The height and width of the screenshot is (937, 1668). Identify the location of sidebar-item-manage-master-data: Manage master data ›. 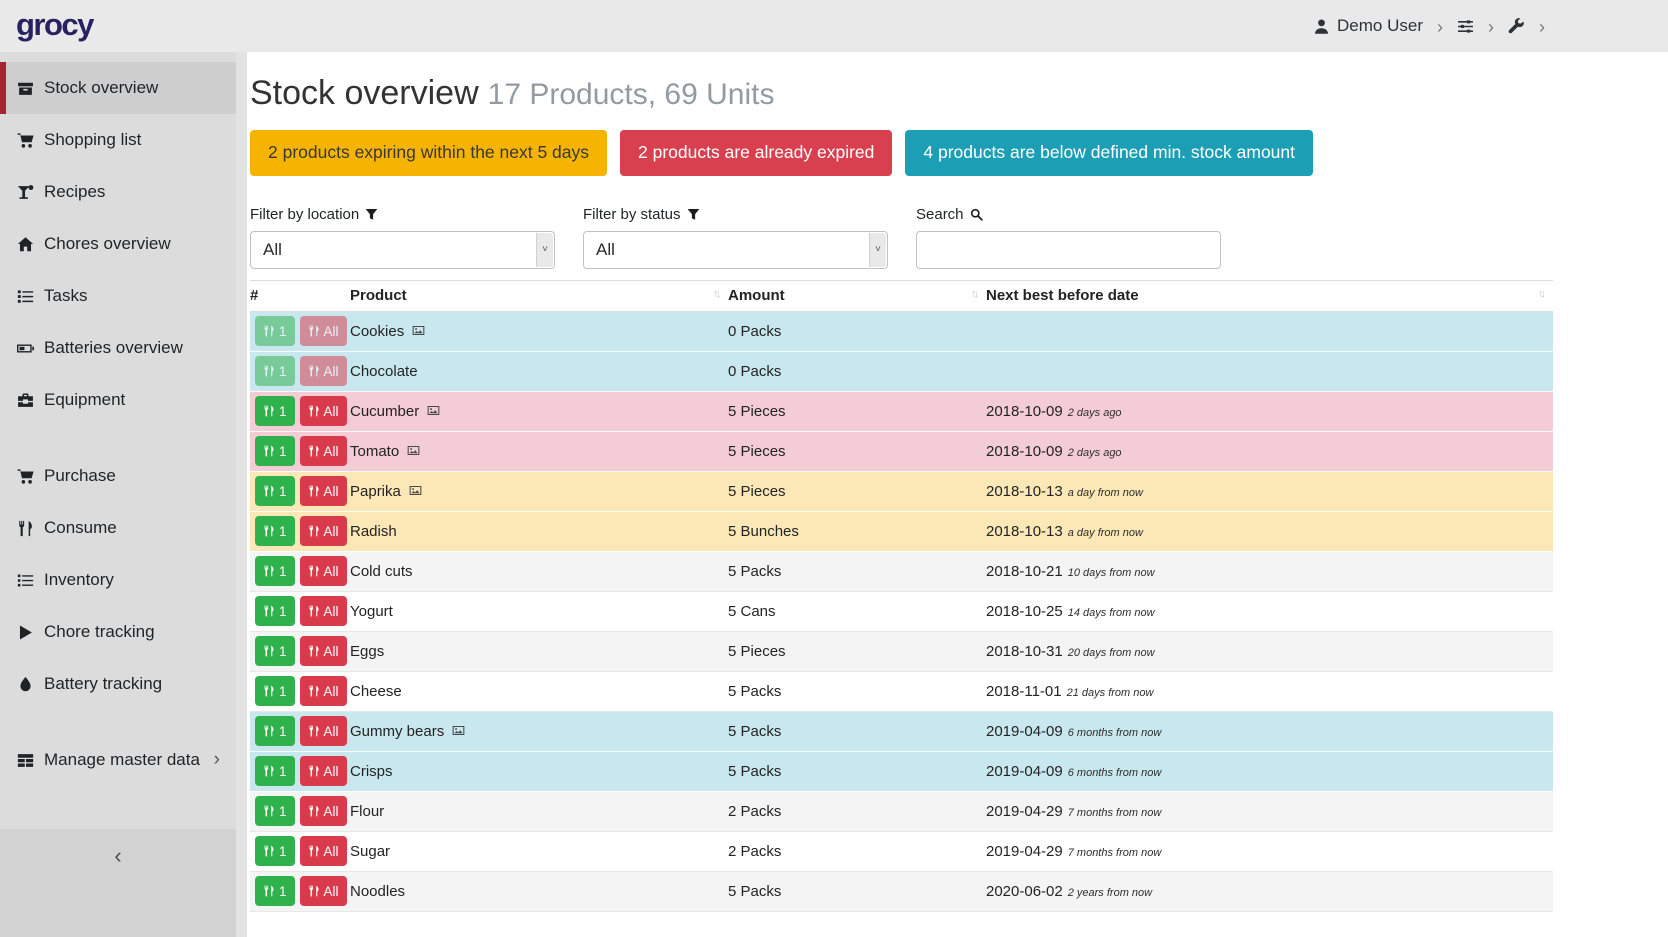
(118, 760).